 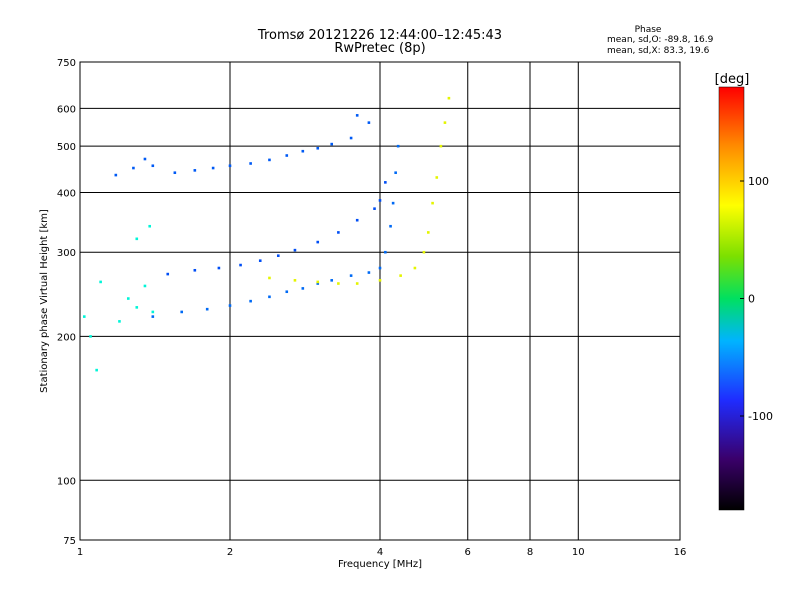 I want to click on stats-line-x: mean, sd,X: 83.3, 19.6, so click(x=658, y=51).